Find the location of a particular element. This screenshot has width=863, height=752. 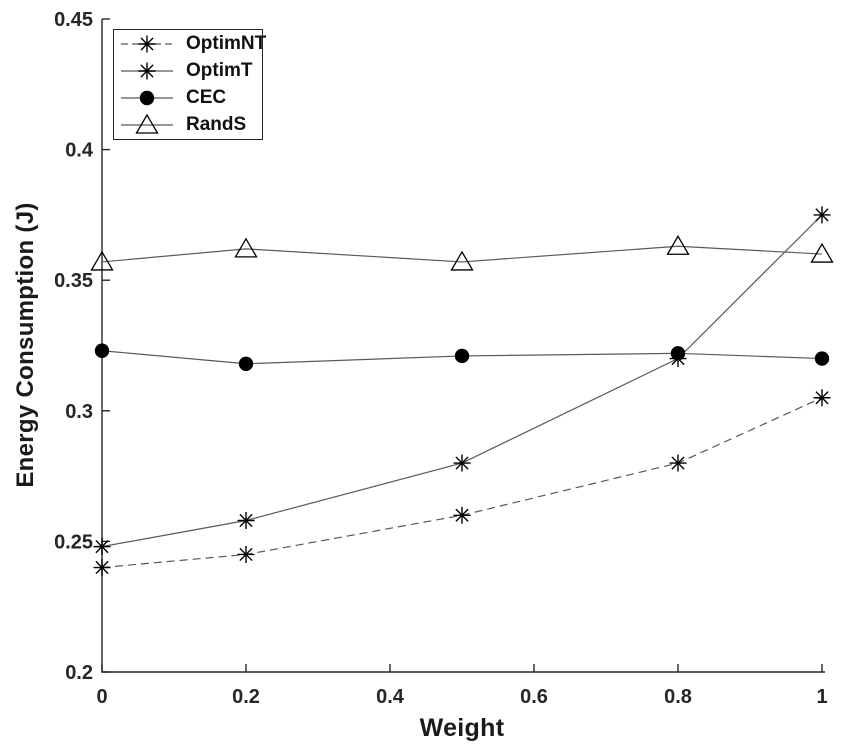

filled-circle-icon is located at coordinates (147, 98).